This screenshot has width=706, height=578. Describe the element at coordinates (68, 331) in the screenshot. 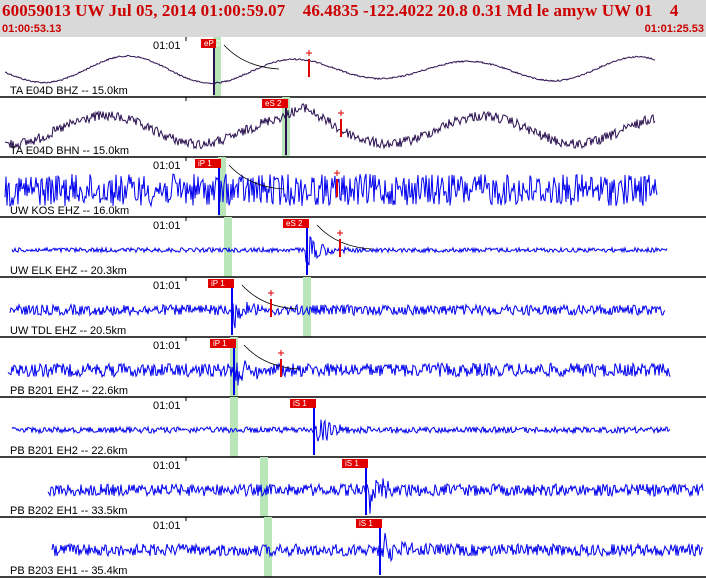

I see `station-label-uw-tdl-ehz: UW TDL EHZ -- 20.5km` at that location.